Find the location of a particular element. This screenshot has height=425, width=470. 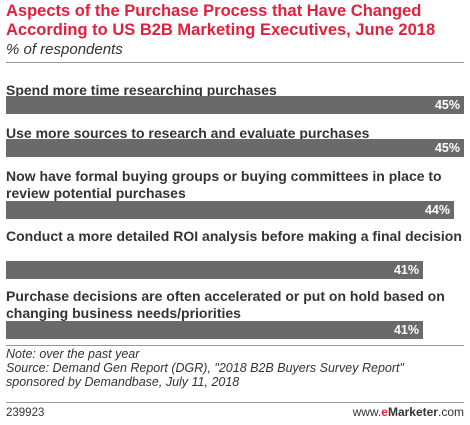

chart-subtitle: % of respondents is located at coordinates (64, 49).